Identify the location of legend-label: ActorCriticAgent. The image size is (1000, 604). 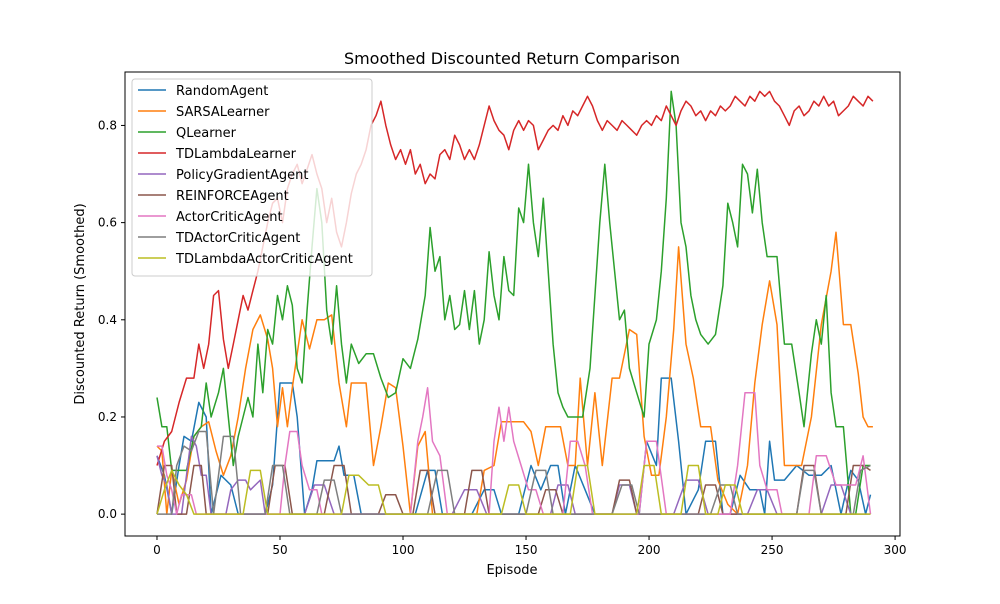
(229, 217).